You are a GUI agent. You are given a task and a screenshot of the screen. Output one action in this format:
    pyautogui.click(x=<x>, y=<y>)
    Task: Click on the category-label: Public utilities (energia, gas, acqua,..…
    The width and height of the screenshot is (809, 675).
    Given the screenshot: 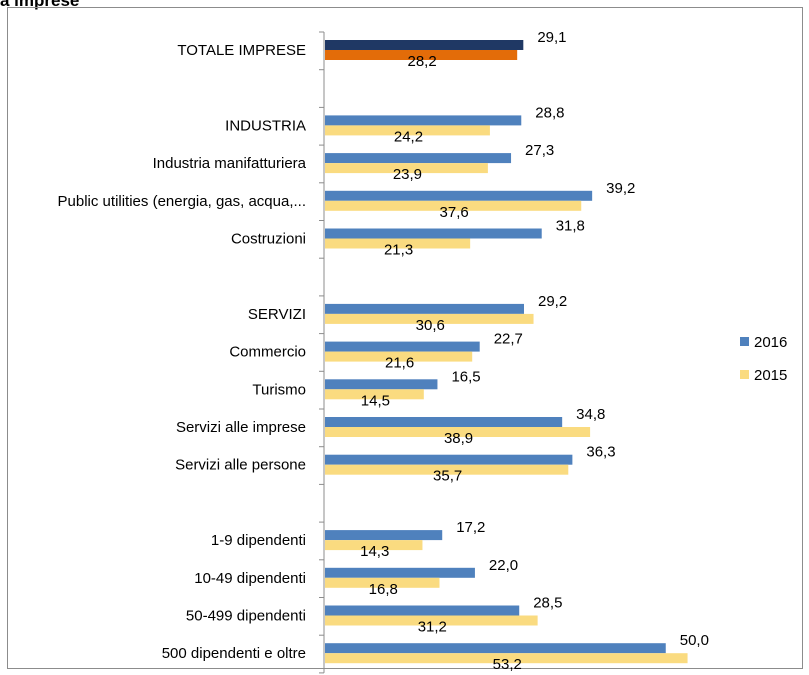 What is the action you would take?
    pyautogui.click(x=182, y=201)
    